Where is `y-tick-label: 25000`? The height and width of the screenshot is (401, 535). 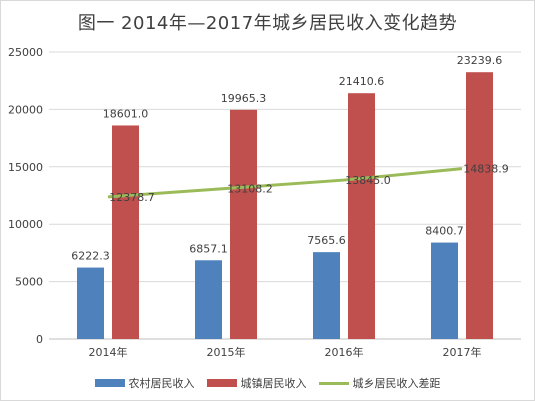 y-tick-label: 25000 is located at coordinates (25, 52).